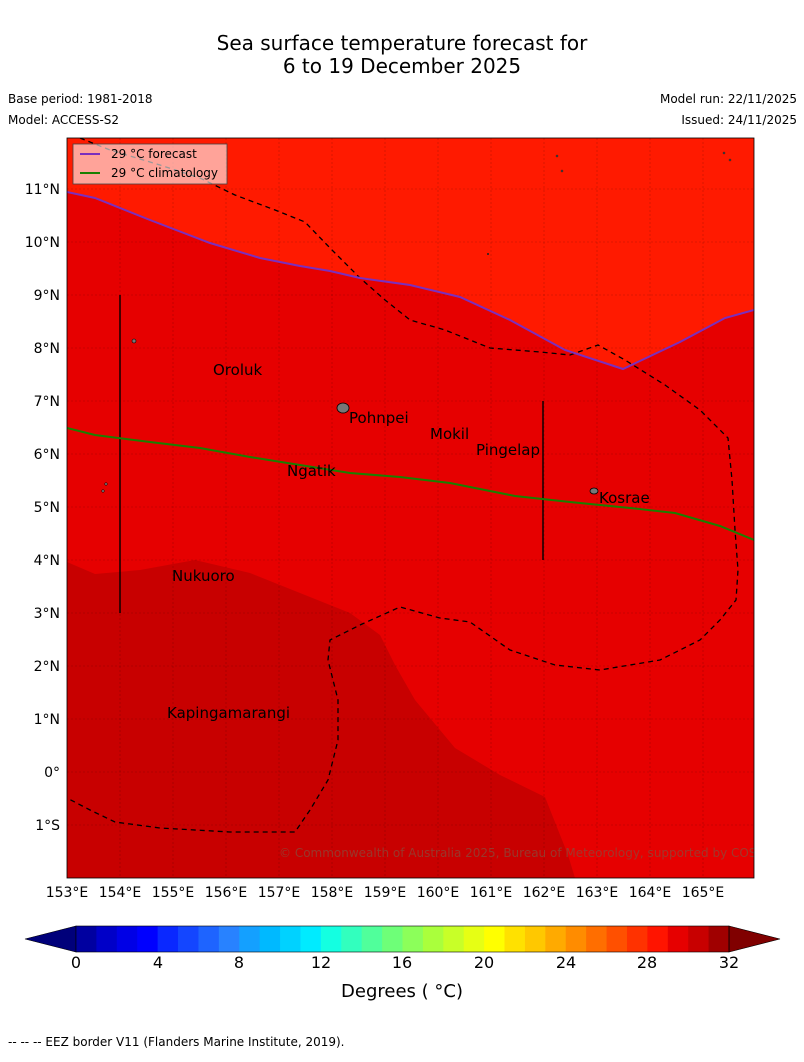 The width and height of the screenshot is (804, 1062). I want to click on colorbar-tick: 16, so click(402, 962).